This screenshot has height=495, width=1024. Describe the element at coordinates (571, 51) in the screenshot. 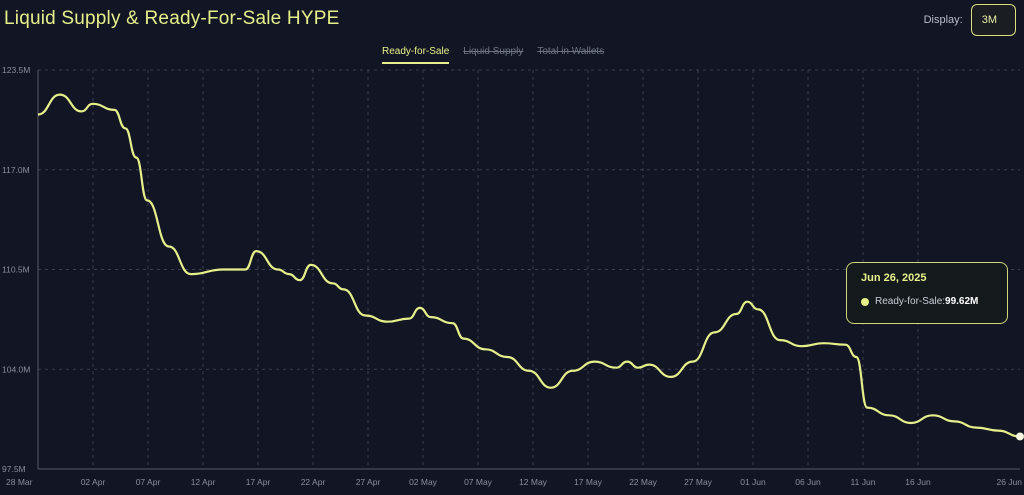

I see `tab-total-in-wallets: Total in Wallets` at that location.